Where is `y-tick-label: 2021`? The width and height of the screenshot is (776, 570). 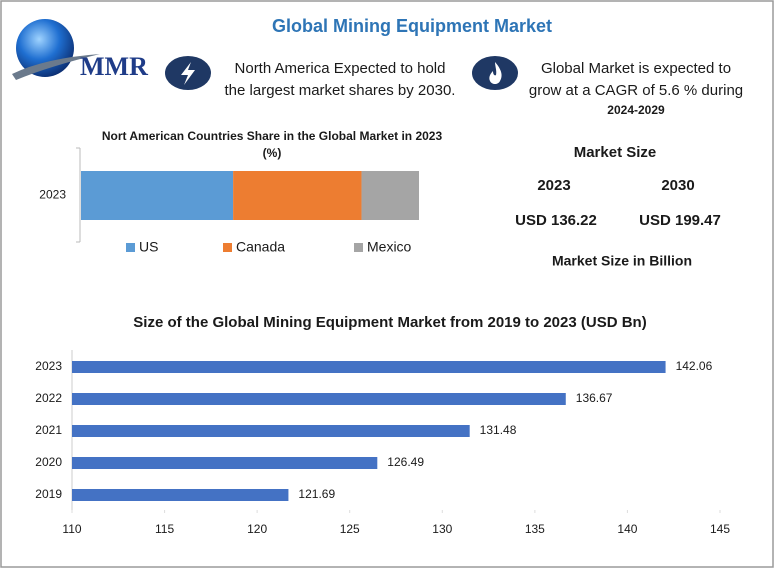
y-tick-label: 2021 is located at coordinates (48, 430).